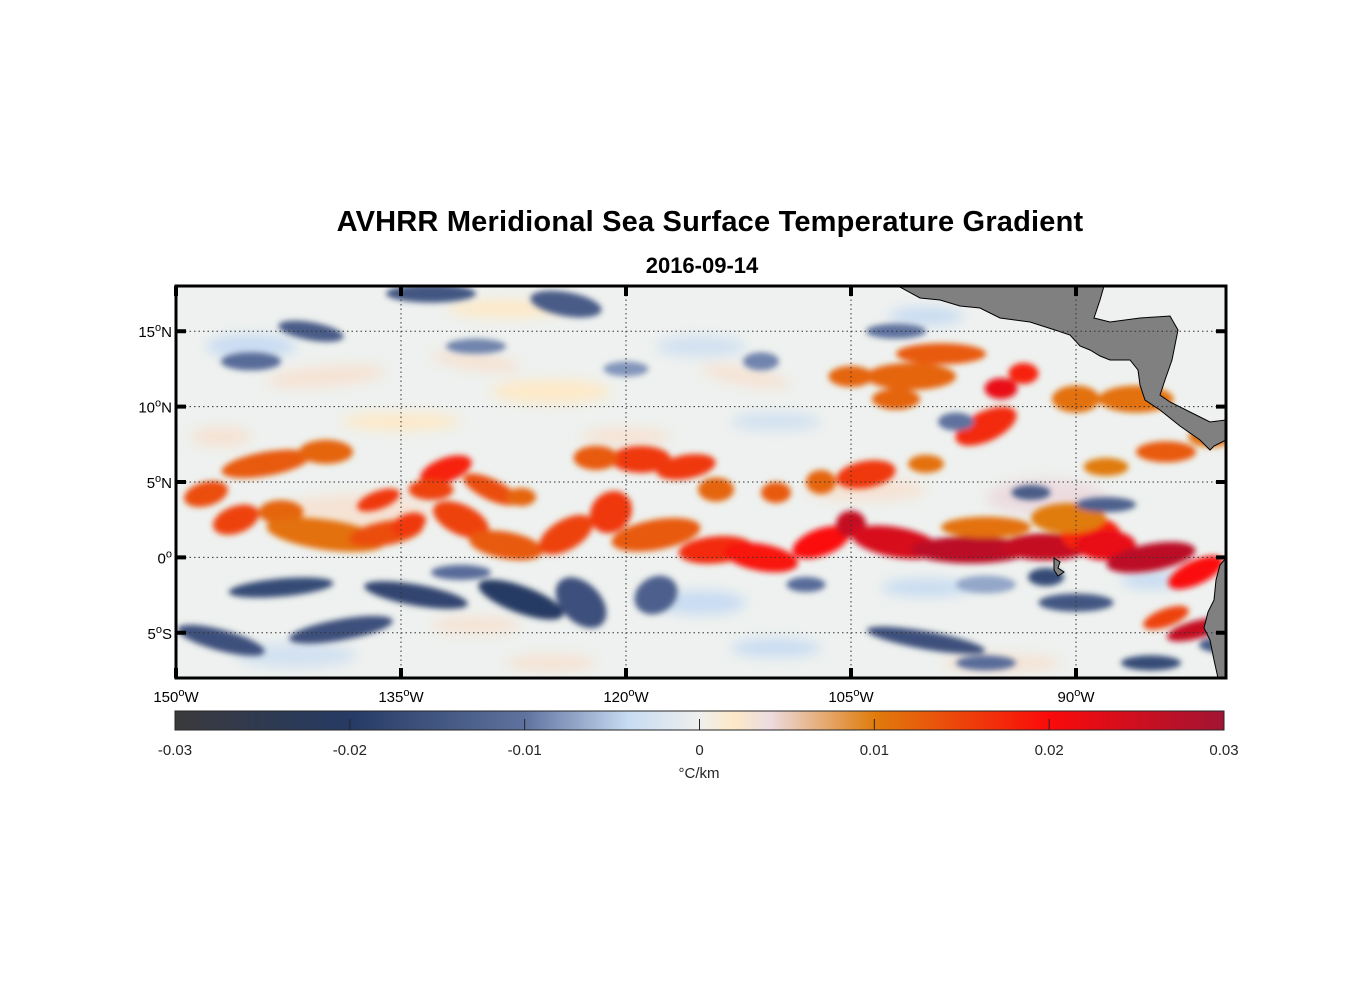 The image size is (1356, 1000). Describe the element at coordinates (699, 773) in the screenshot. I see `colorbar-label: °C/km` at that location.